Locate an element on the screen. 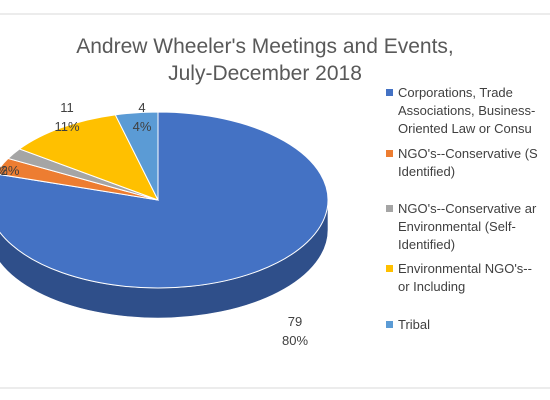 Image resolution: width=550 pixels, height=400 pixels. legend-label-0-line-1: Associations, Business- is located at coordinates (466, 110).